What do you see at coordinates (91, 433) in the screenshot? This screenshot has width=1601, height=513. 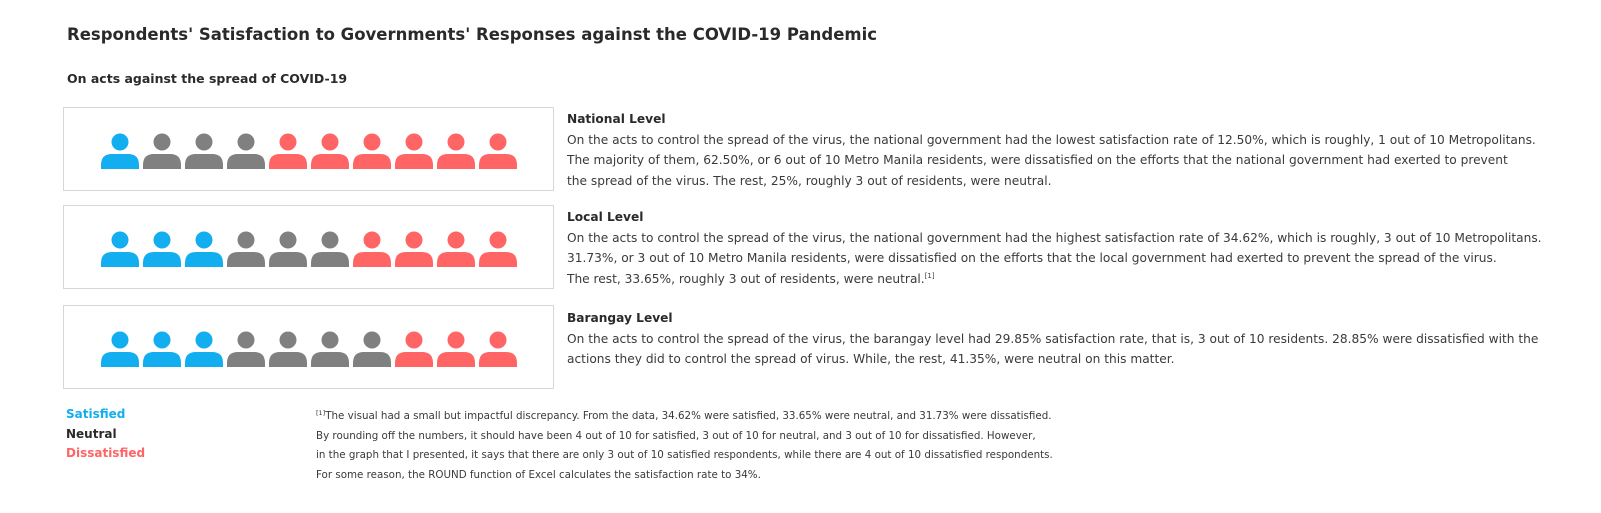 I see `legend-neutral: Neutral` at bounding box center [91, 433].